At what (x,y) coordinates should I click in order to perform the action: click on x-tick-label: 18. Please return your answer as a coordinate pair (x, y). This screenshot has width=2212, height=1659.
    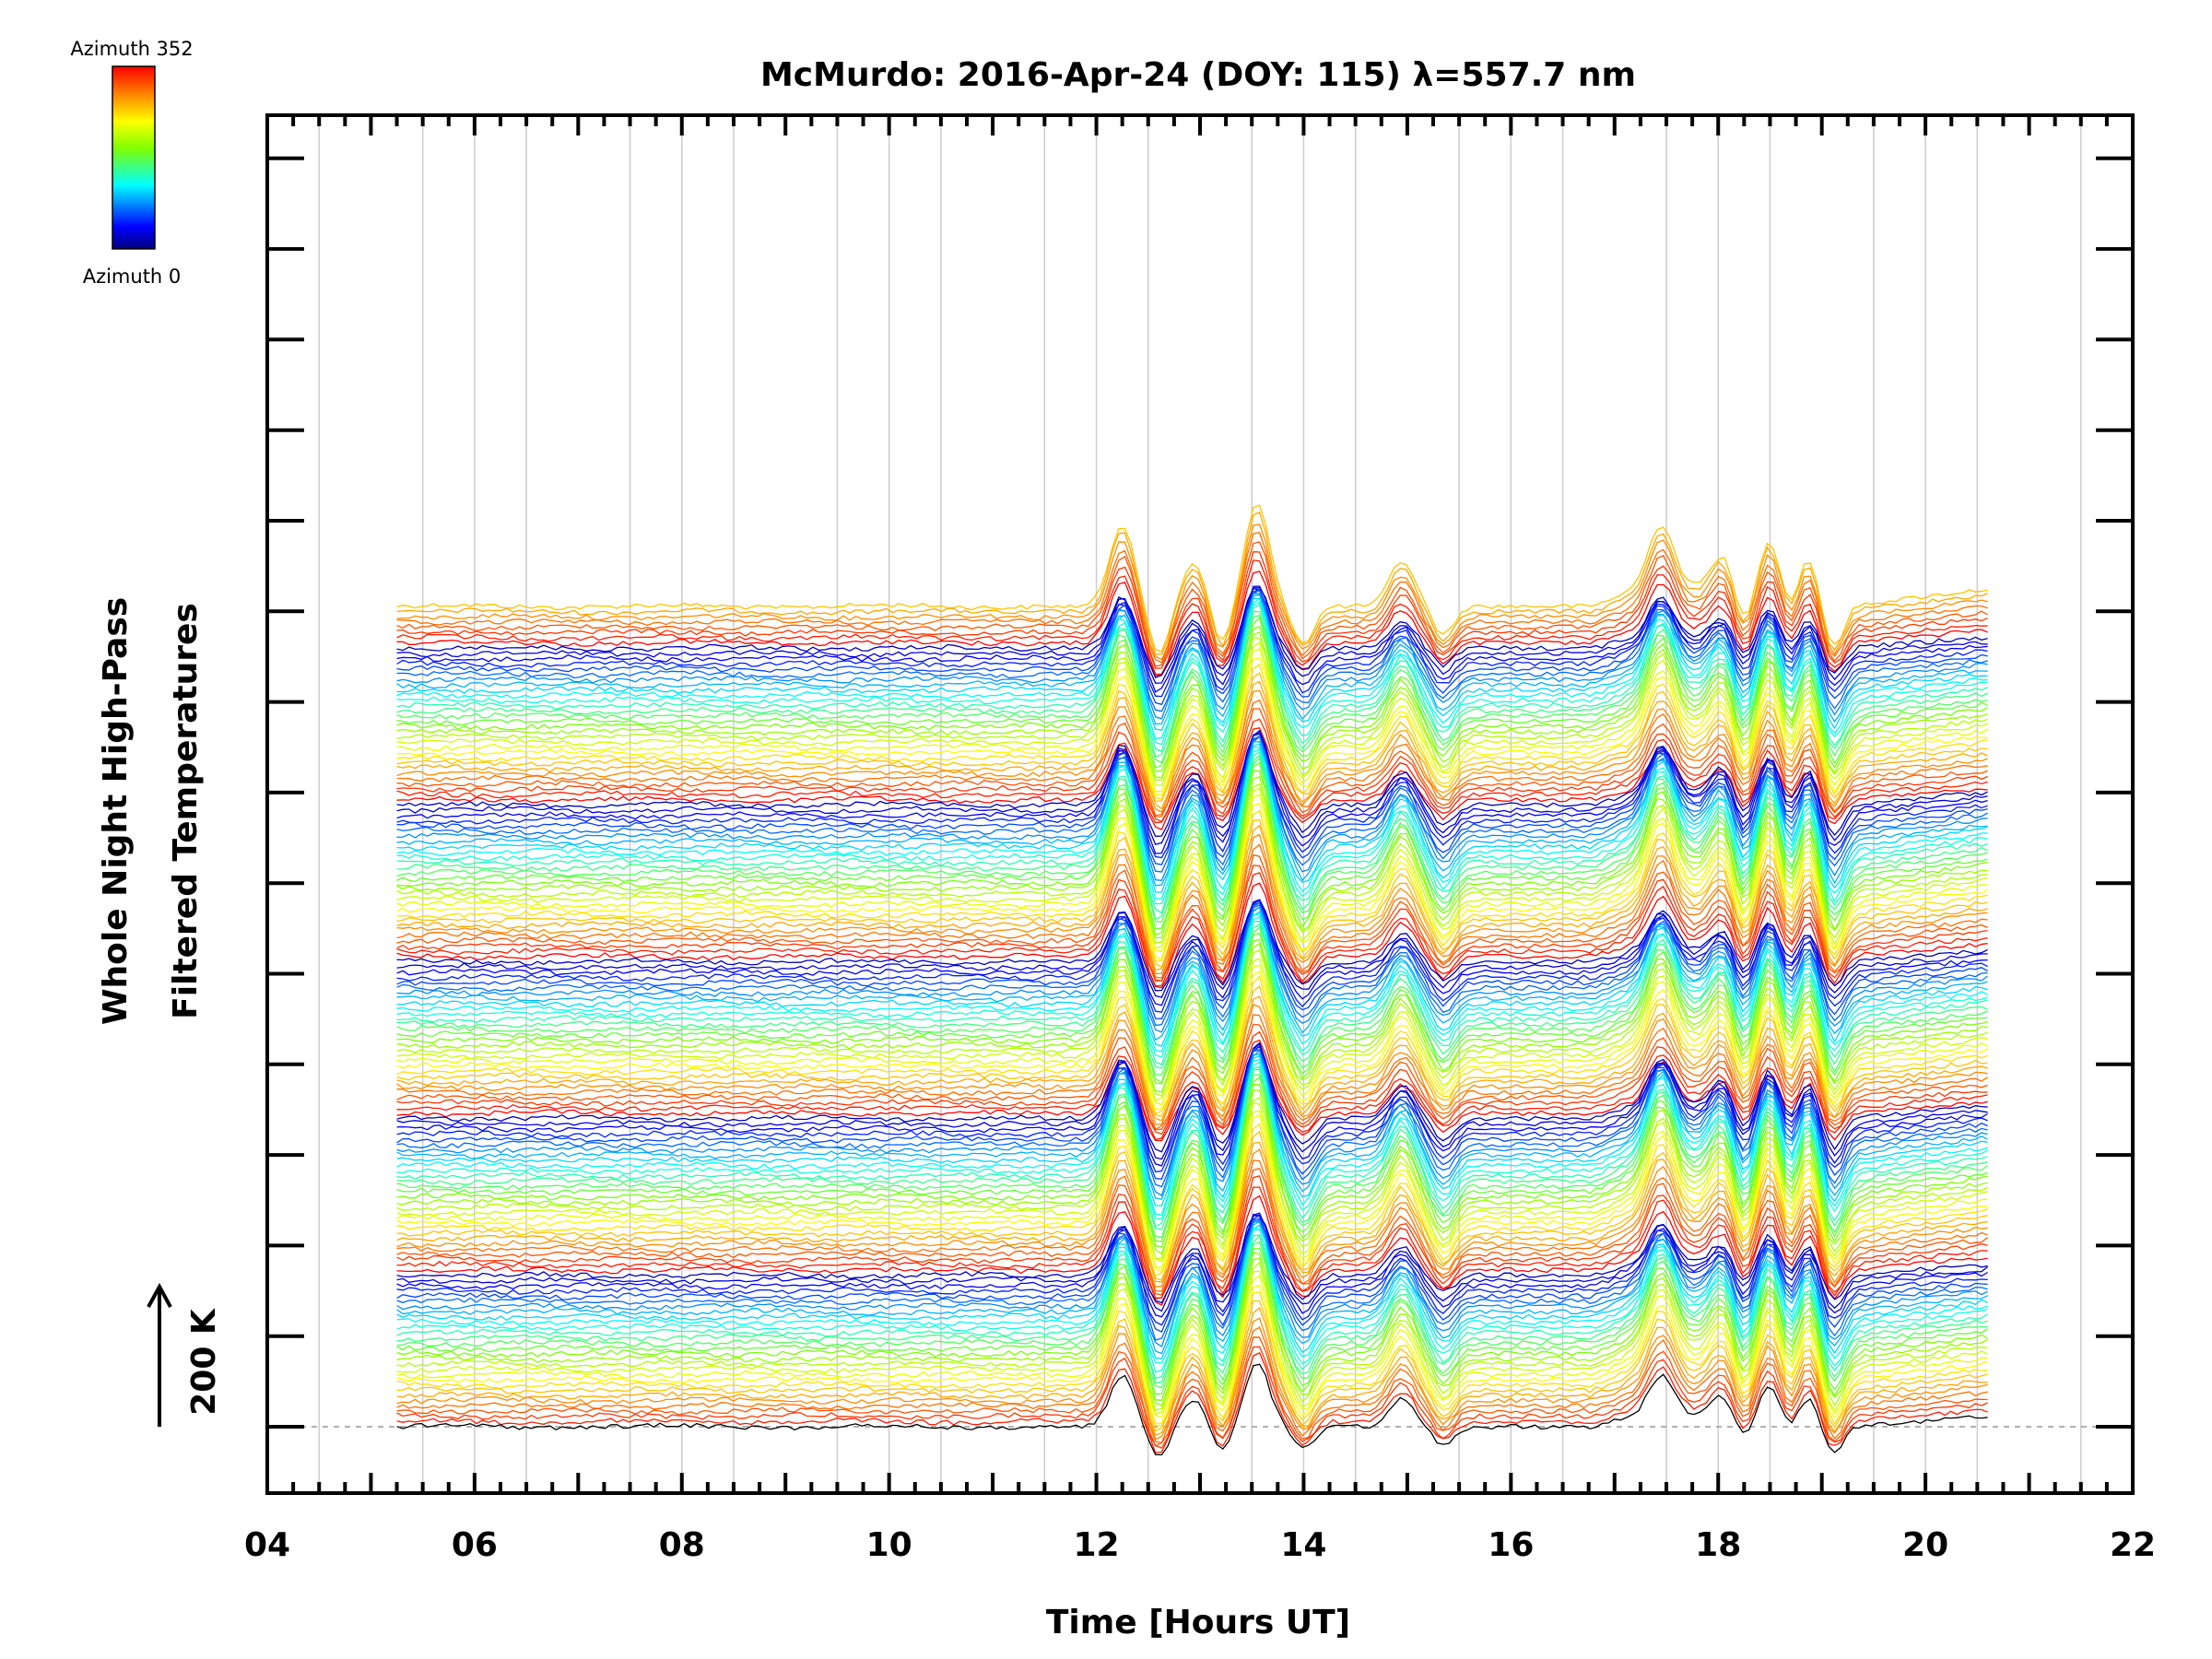
    Looking at the image, I should click on (1718, 1545).